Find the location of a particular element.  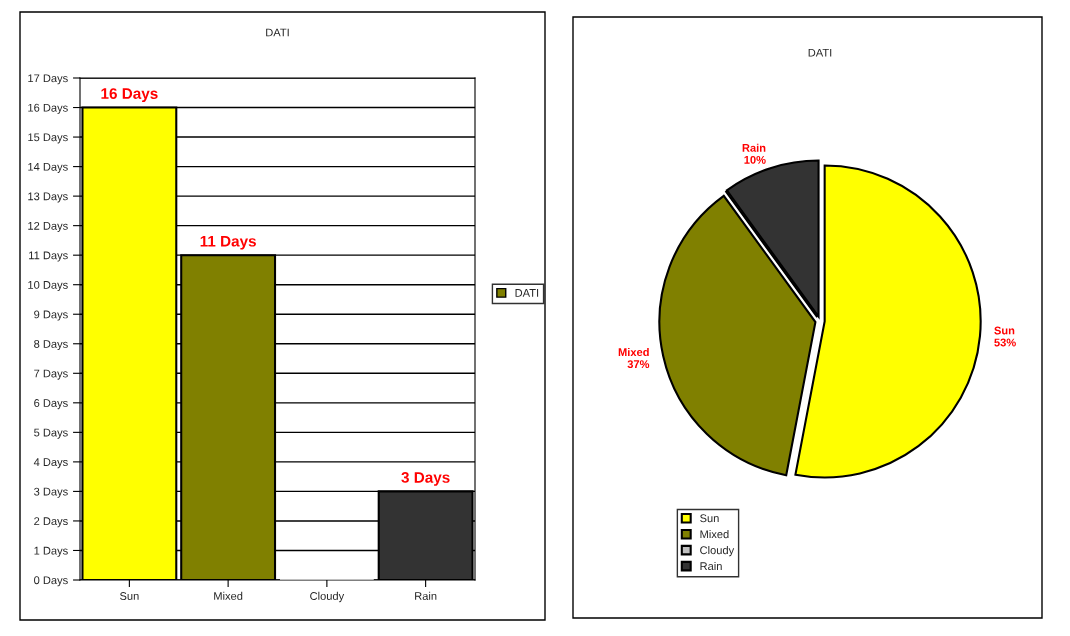

y-tick-label: 6 Days is located at coordinates (51, 404).